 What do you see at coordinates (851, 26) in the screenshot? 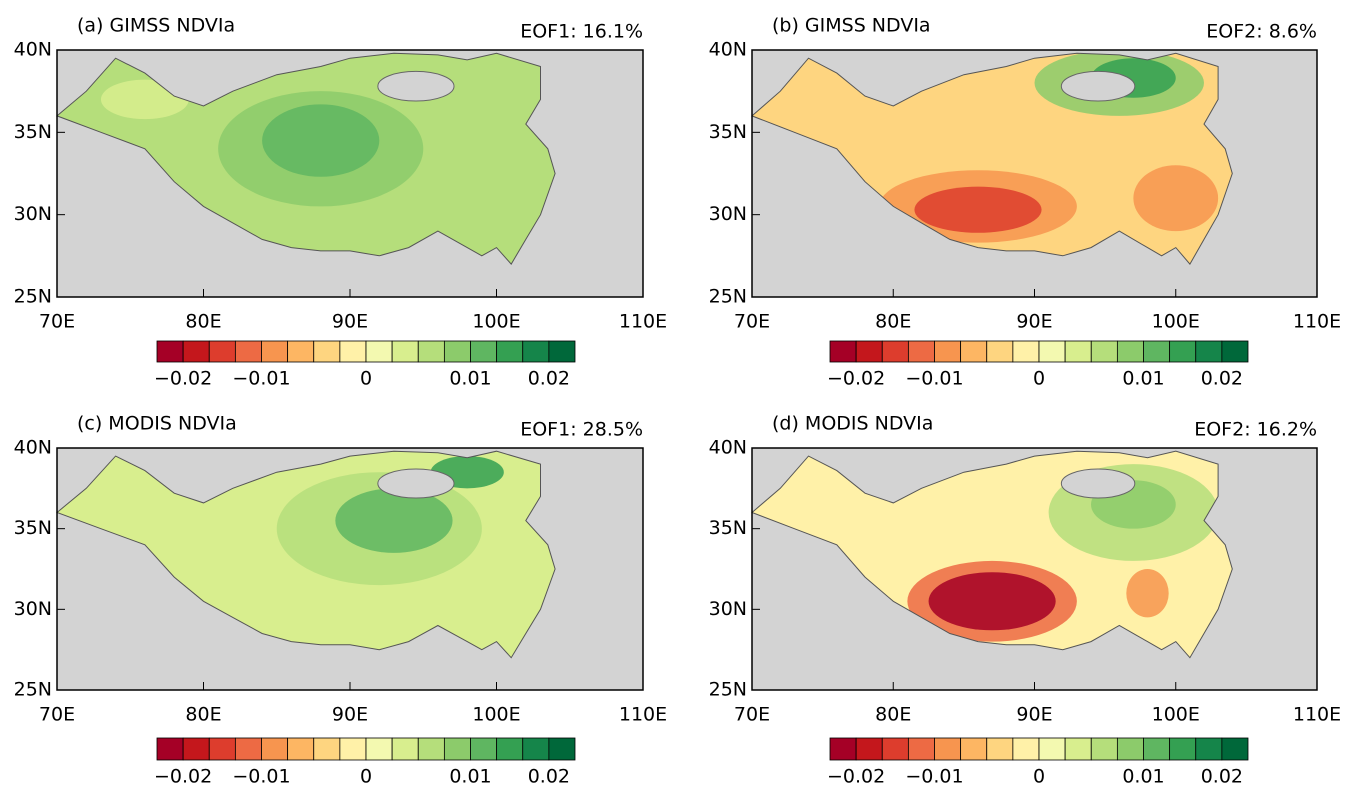
I see `panel-title: (b) GIMSS NDVIa` at bounding box center [851, 26].